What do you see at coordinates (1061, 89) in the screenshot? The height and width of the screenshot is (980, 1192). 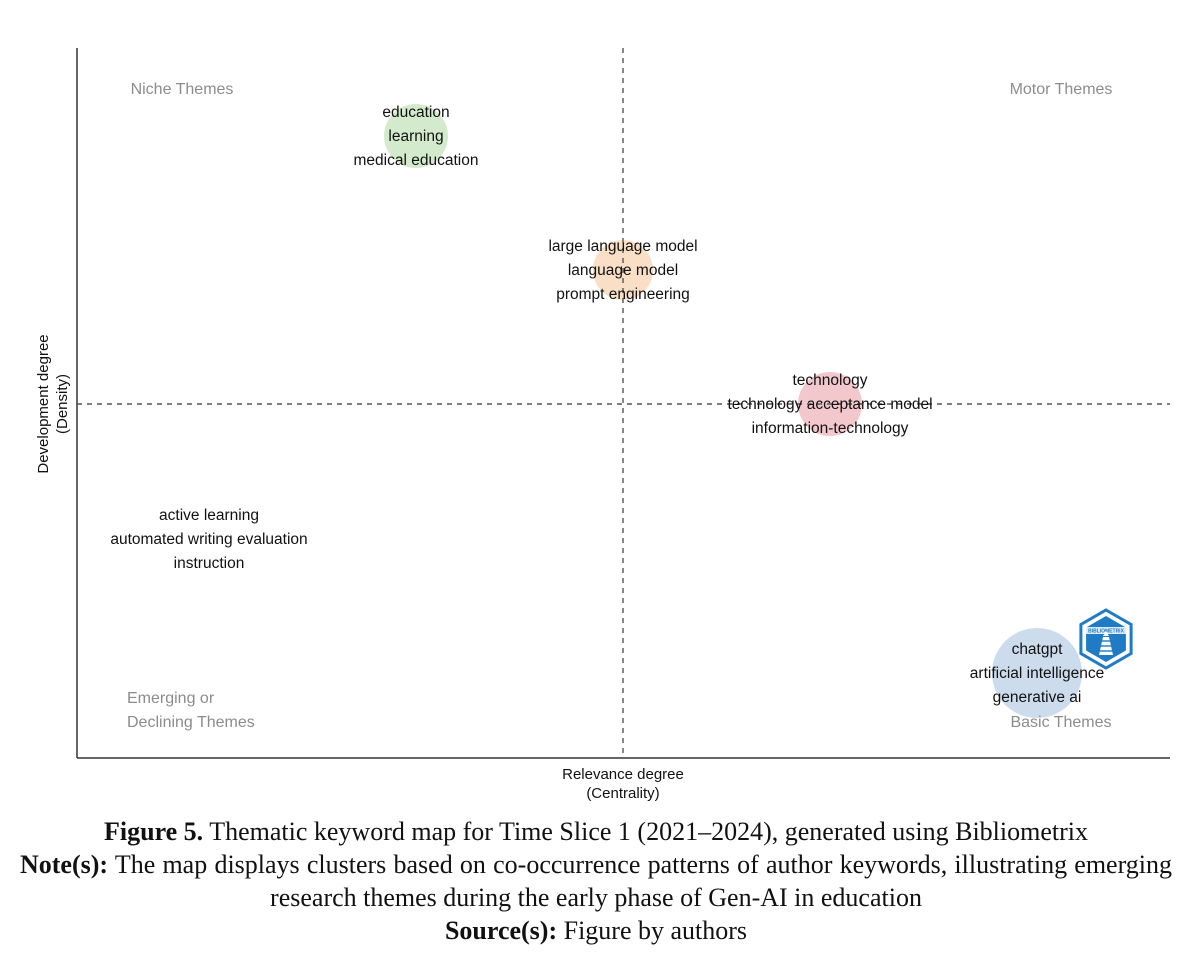 I see `quadrant-label-top-right: Motor Themes` at bounding box center [1061, 89].